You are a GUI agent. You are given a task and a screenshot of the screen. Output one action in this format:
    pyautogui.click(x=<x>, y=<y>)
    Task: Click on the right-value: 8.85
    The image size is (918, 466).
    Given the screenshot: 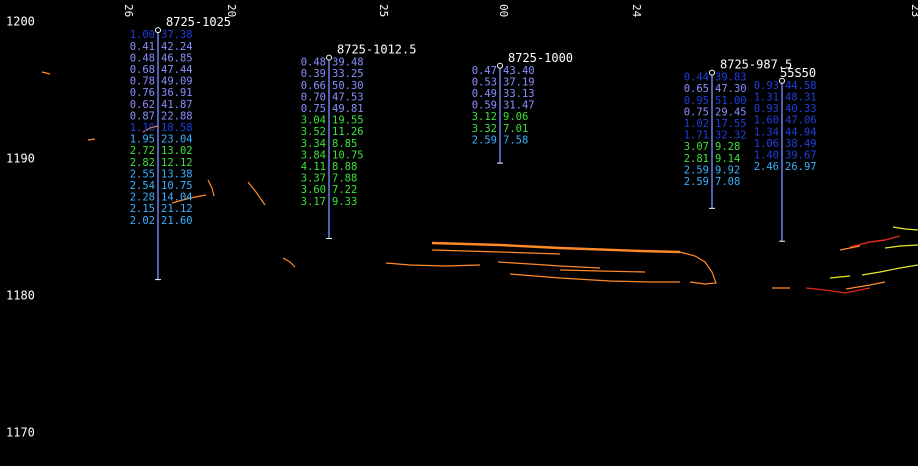 What is the action you would take?
    pyautogui.click(x=344, y=144)
    